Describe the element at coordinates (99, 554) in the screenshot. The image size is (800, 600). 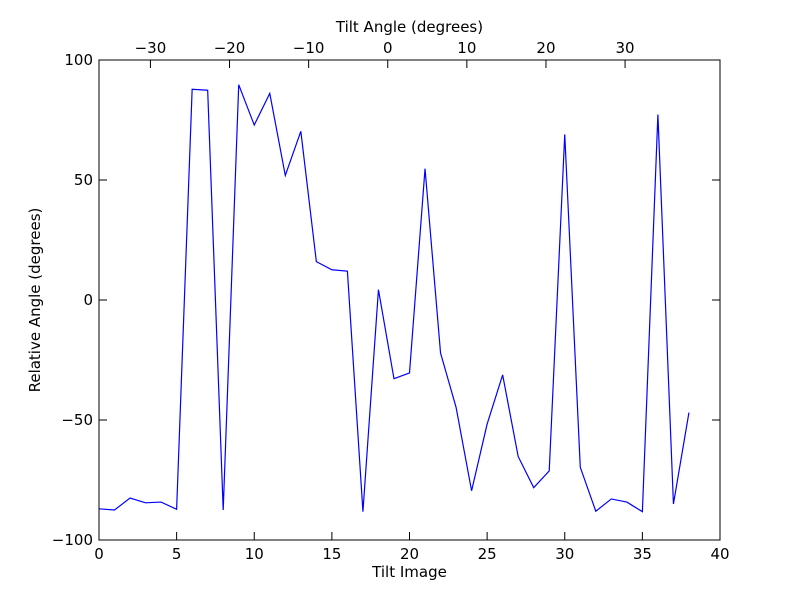
I see `x-tick-label: 0` at that location.